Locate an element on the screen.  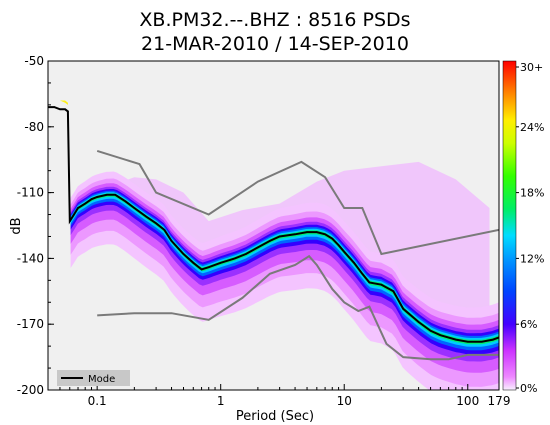
legend-box is located at coordinates (93, 378).